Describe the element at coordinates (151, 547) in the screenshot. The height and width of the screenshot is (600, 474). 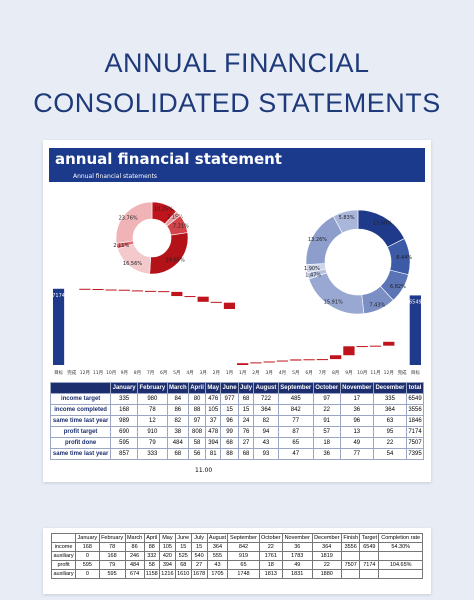
I see `cell: 88` at that location.